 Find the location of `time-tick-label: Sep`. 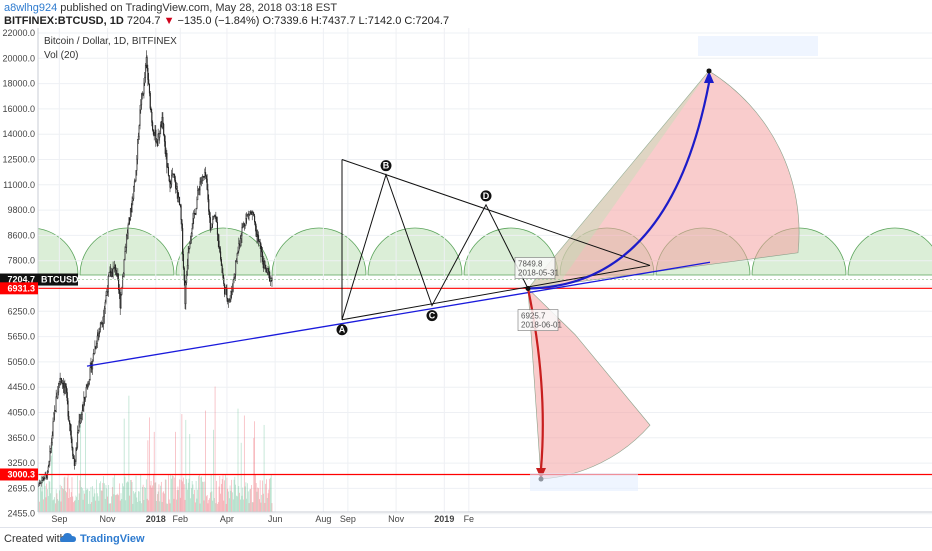

time-tick-label: Sep is located at coordinates (59, 519).